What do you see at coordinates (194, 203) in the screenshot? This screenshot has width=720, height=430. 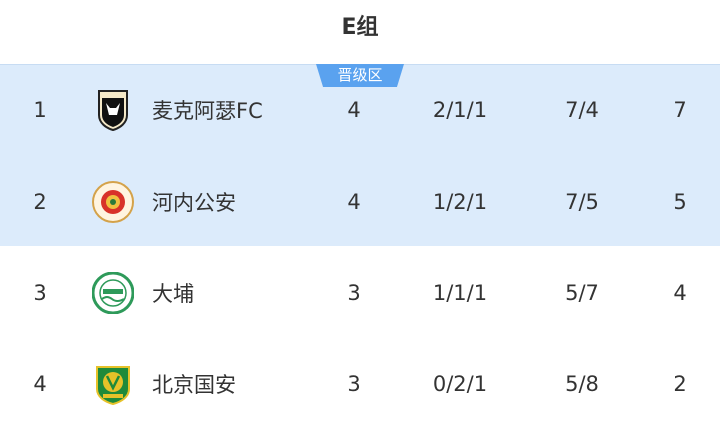 I see `team-name: 河内公安` at bounding box center [194, 203].